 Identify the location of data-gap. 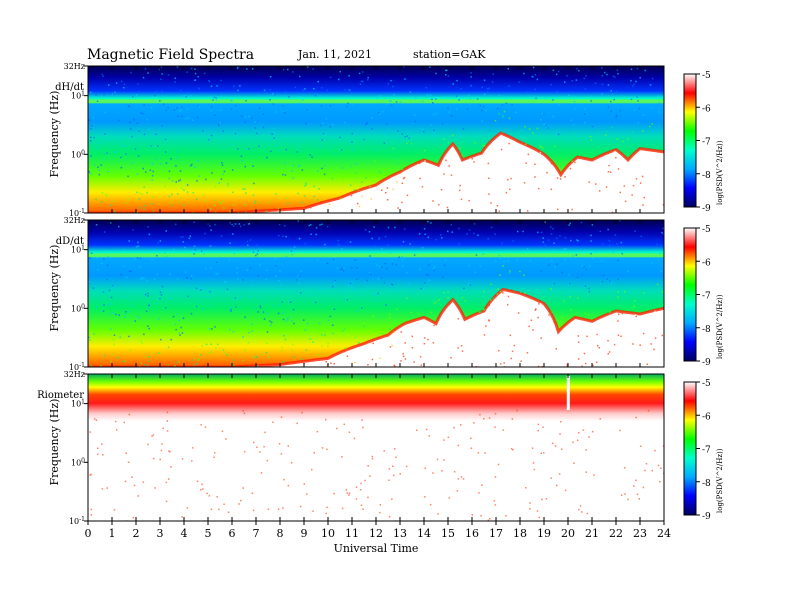
(568, 393).